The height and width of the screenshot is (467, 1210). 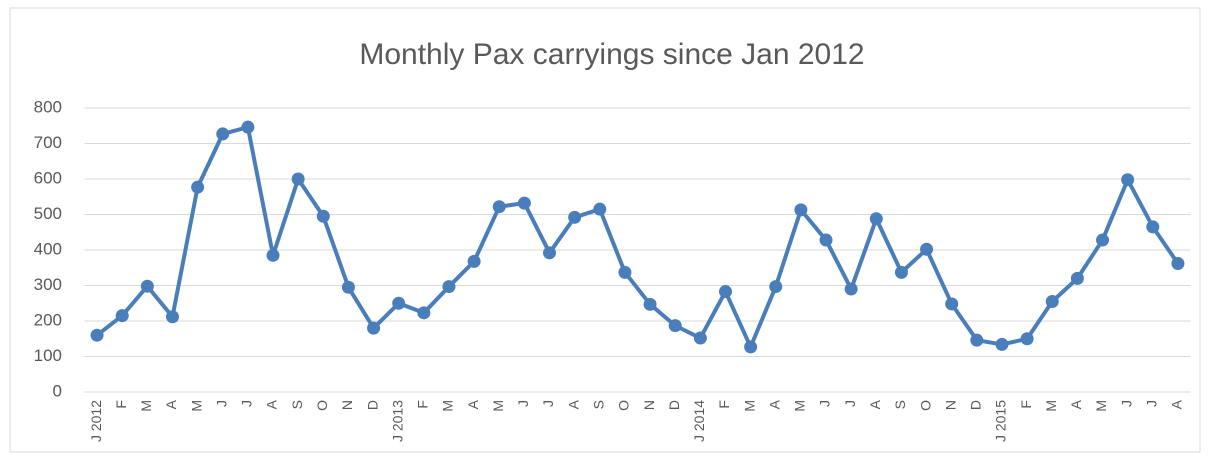 What do you see at coordinates (48, 355) in the screenshot?
I see `y-tick-label: 100` at bounding box center [48, 355].